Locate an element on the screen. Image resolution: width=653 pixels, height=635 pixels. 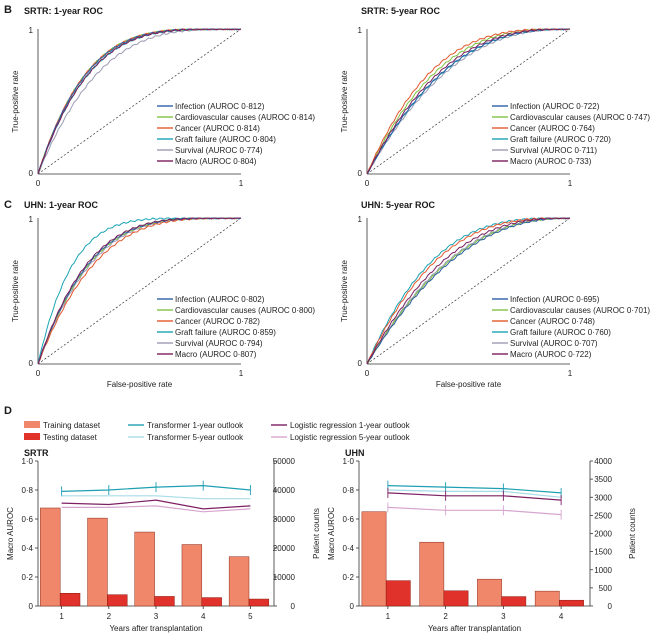
legend-label-infection: Infection (AUROC 0·802) is located at coordinates (220, 299).